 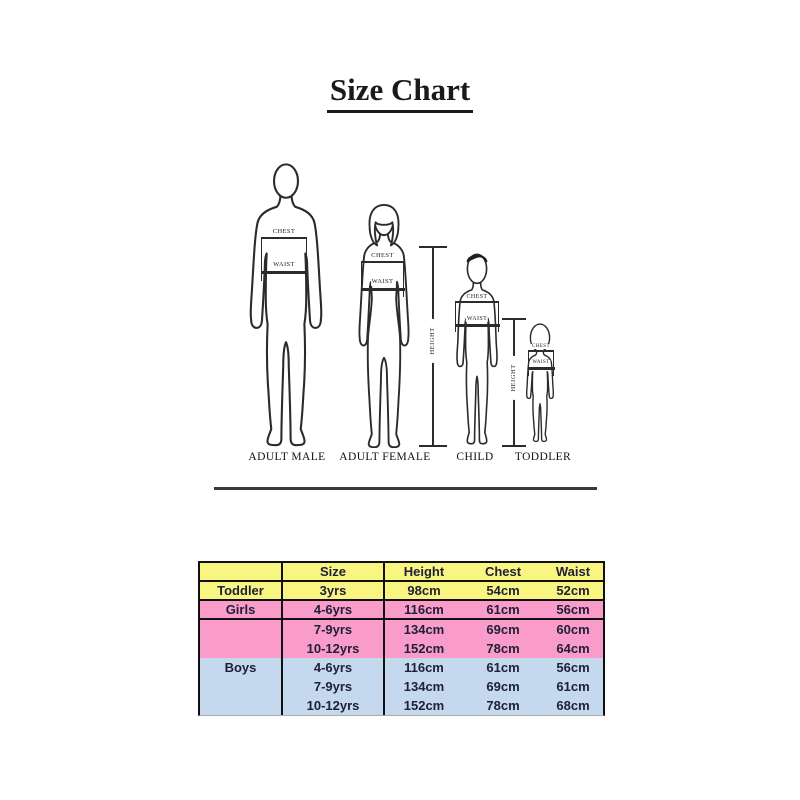 What do you see at coordinates (334, 571) in the screenshot?
I see `column-header-size: Size` at bounding box center [334, 571].